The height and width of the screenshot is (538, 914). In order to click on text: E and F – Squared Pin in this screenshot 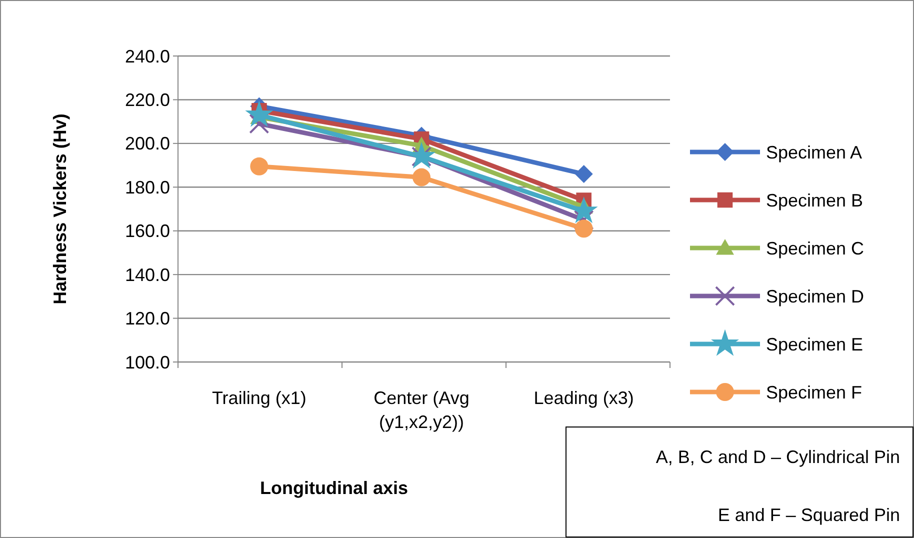, I will do `click(809, 515)`.